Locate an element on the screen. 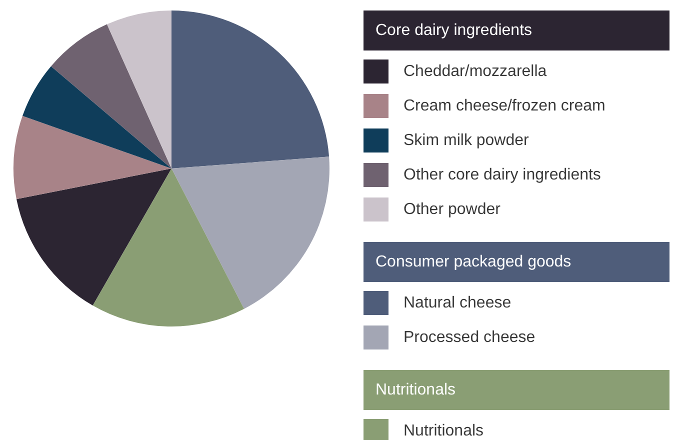 The image size is (677, 440). legend-label: Cheddar/mozzarella is located at coordinates (475, 71).